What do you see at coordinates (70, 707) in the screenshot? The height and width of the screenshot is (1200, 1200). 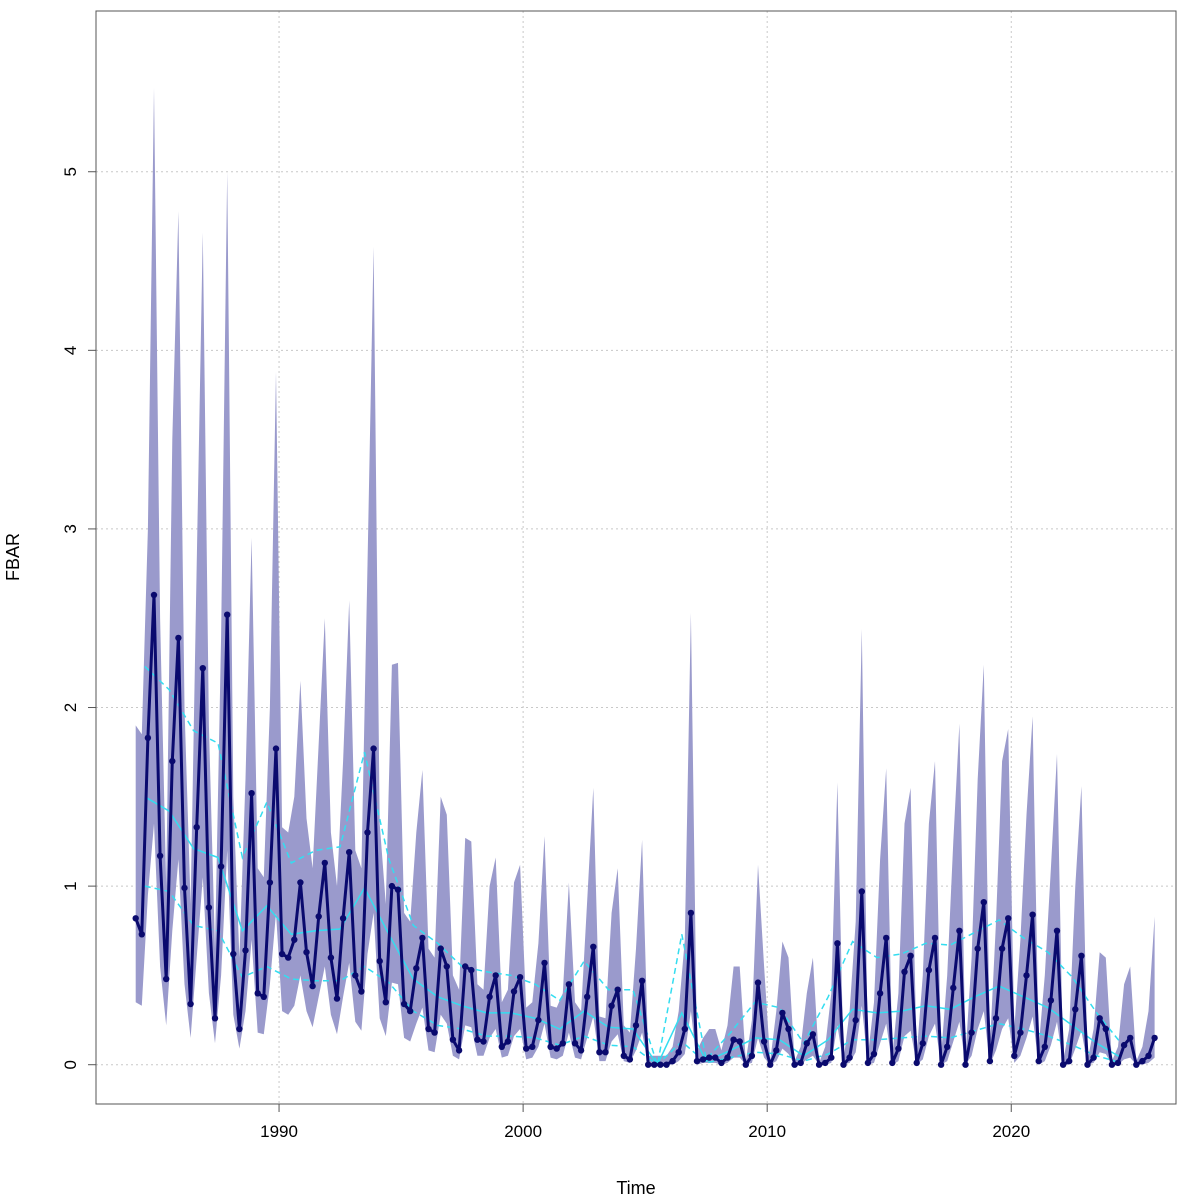 I see `y-tick-label: 2` at bounding box center [70, 707].